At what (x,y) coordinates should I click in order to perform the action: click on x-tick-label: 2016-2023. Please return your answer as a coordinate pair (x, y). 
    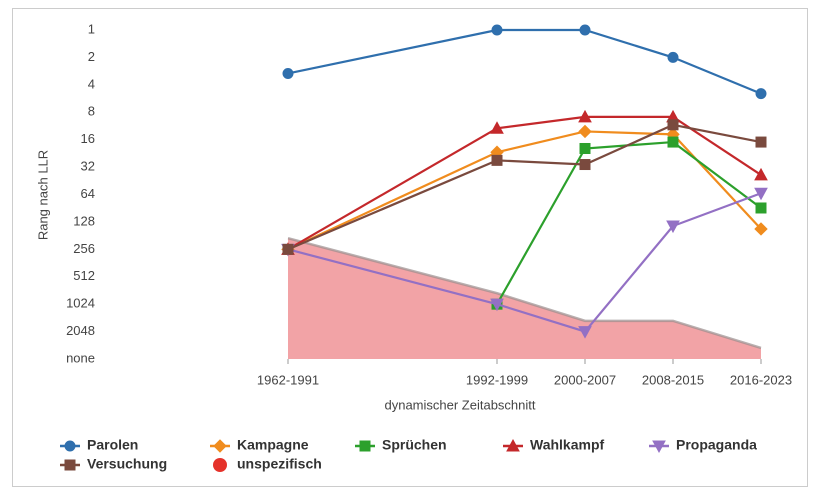
    Looking at the image, I should click on (761, 379).